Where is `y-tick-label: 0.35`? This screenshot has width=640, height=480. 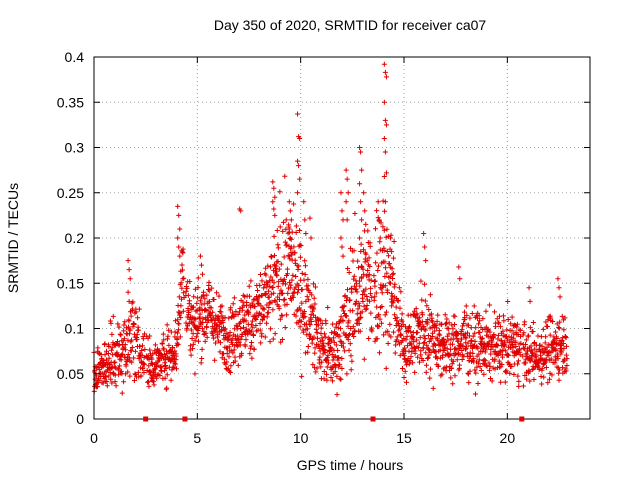 y-tick-label: 0.35 is located at coordinates (70, 102).